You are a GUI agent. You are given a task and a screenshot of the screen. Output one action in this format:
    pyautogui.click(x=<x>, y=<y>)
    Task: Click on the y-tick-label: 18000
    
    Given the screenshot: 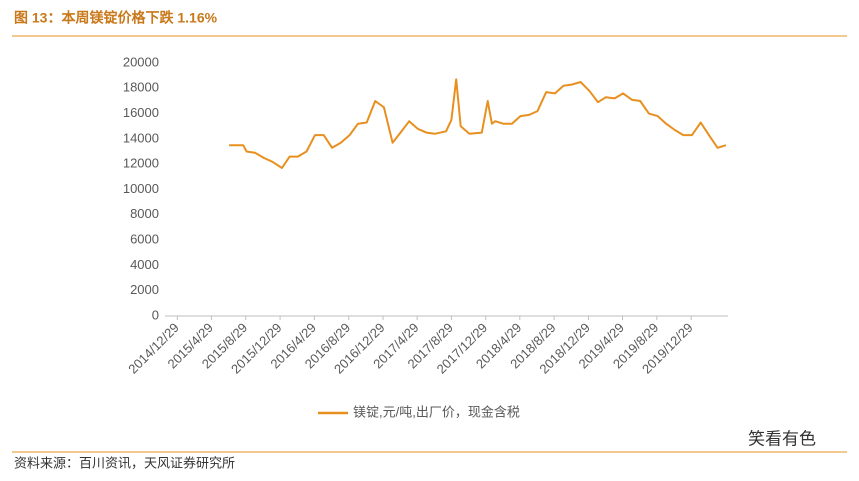 What is the action you would take?
    pyautogui.click(x=141, y=87)
    